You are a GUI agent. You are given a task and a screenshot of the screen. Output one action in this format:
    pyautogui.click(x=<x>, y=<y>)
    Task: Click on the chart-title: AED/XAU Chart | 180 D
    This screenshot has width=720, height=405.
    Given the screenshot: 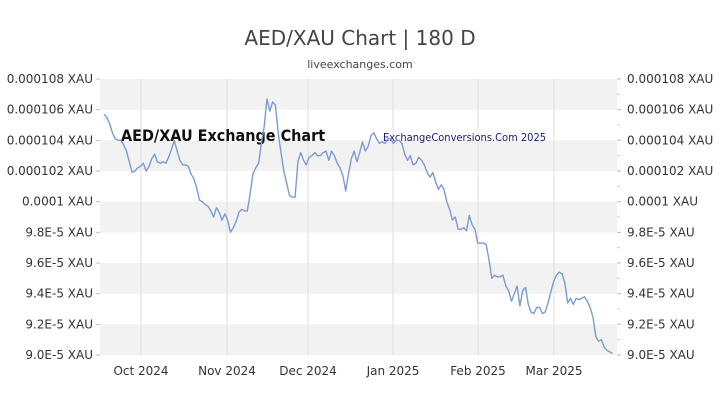 What is the action you would take?
    pyautogui.click(x=360, y=38)
    